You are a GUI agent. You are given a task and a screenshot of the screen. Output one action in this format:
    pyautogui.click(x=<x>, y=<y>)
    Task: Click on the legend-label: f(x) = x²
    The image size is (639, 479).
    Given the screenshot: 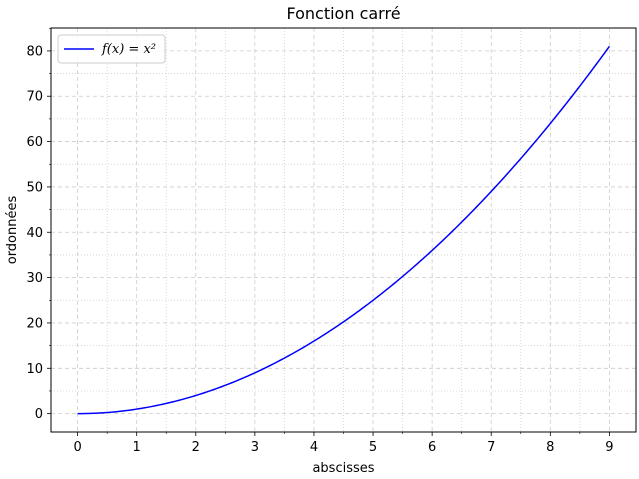 What is the action you would take?
    pyautogui.click(x=128, y=49)
    